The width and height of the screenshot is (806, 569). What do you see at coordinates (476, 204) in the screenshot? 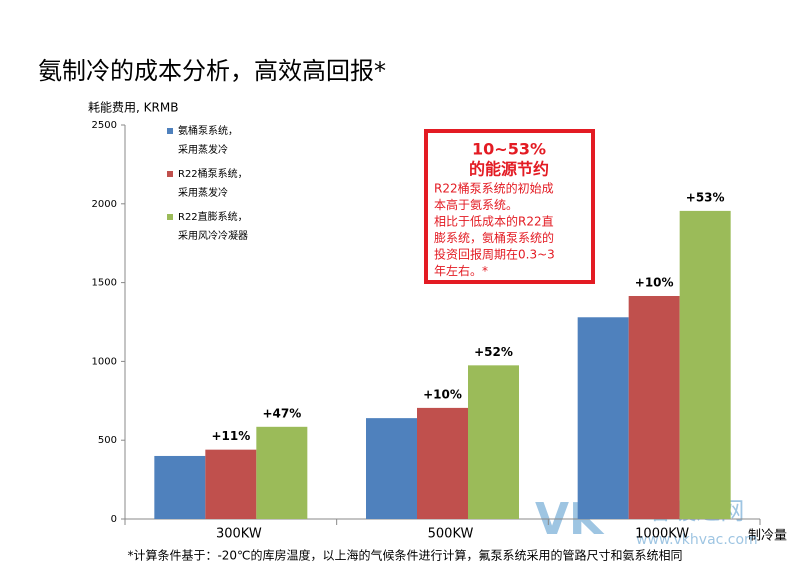
I see `callout-text: 本高于氨系统。` at bounding box center [476, 204].